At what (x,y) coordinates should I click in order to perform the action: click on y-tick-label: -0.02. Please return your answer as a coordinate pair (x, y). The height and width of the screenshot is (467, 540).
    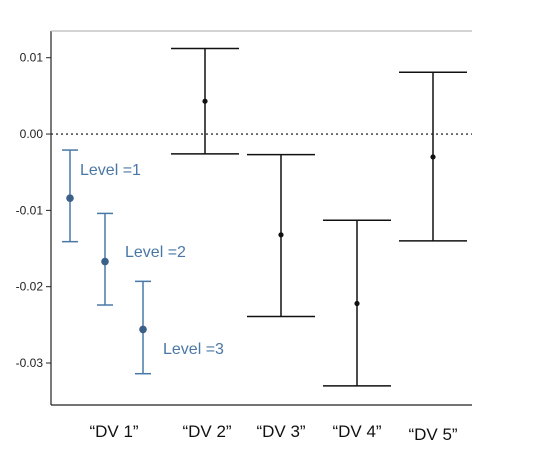
    Looking at the image, I should click on (30, 287).